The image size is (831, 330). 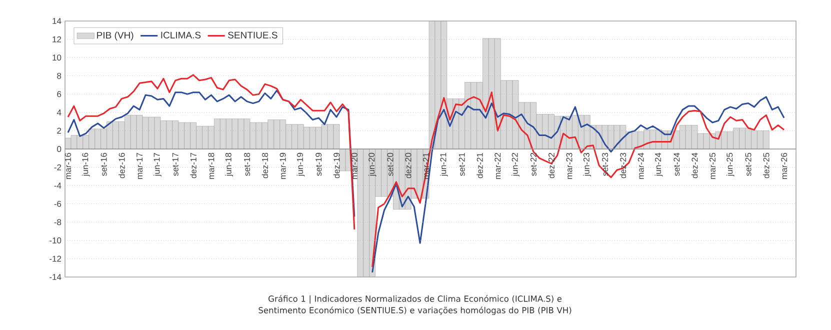 What do you see at coordinates (551, 165) in the screenshot?
I see `x-tick-label: dez-22` at bounding box center [551, 165].